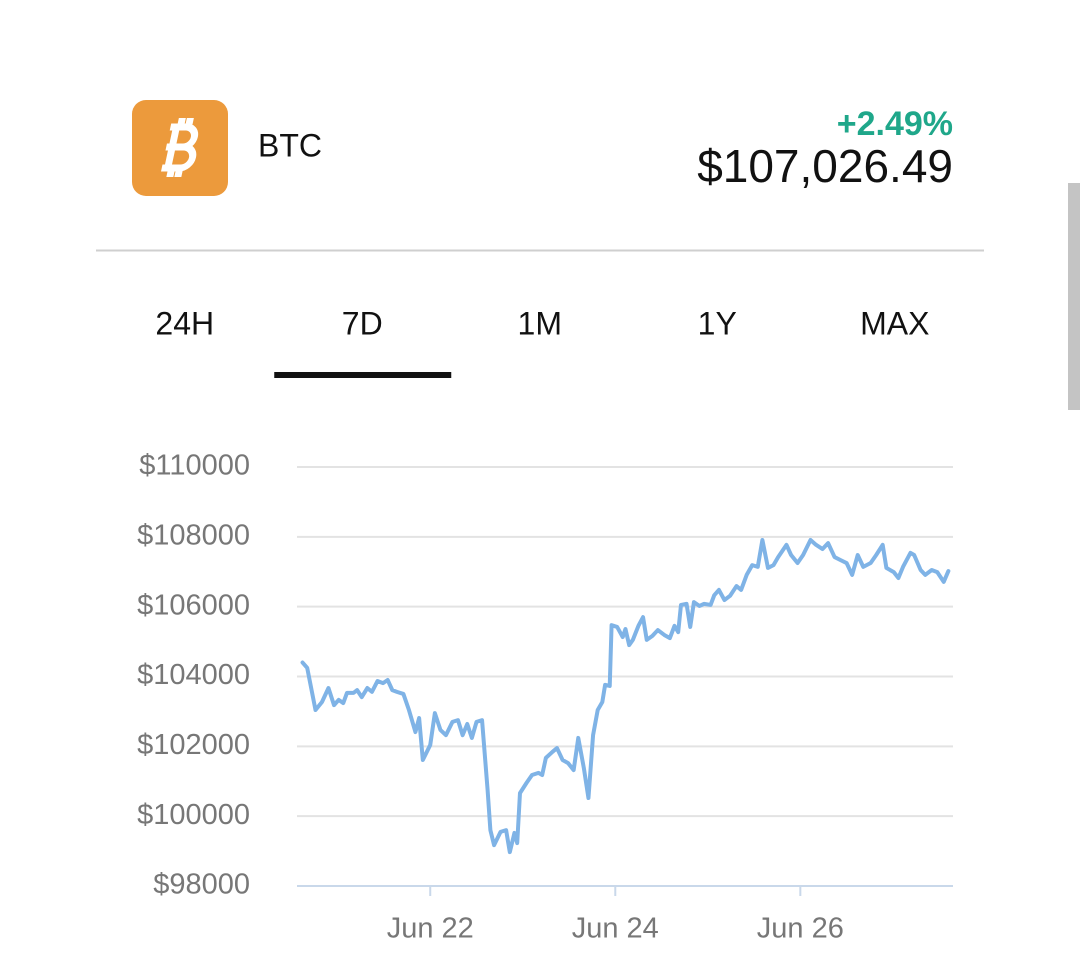  What do you see at coordinates (825, 166) in the screenshot?
I see `price: $107,026.49` at bounding box center [825, 166].